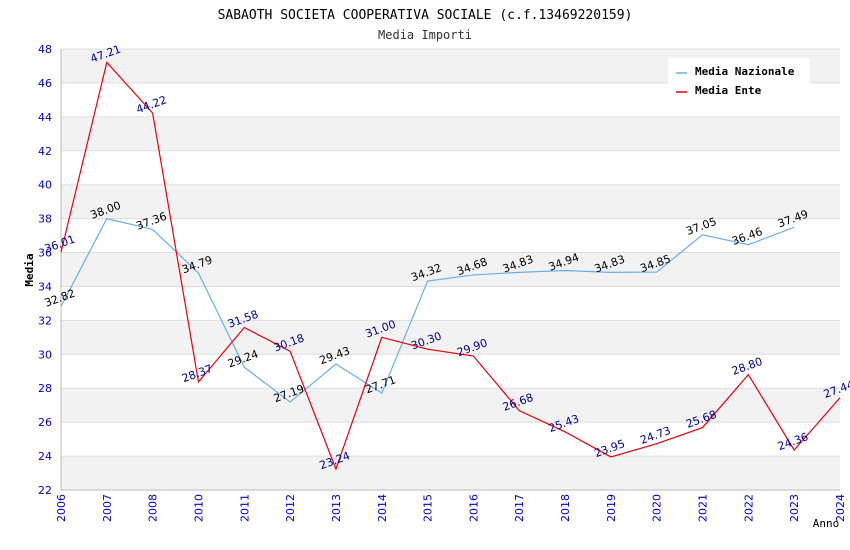  Describe the element at coordinates (473, 508) in the screenshot. I see `x-tick-label: 2016` at that location.